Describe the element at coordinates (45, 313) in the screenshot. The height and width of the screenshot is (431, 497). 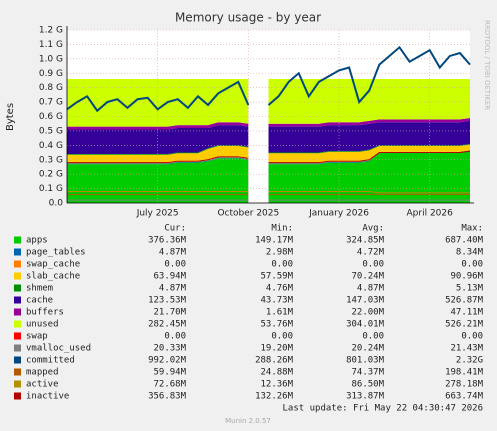
I see `legend-label: buffers` at that location.